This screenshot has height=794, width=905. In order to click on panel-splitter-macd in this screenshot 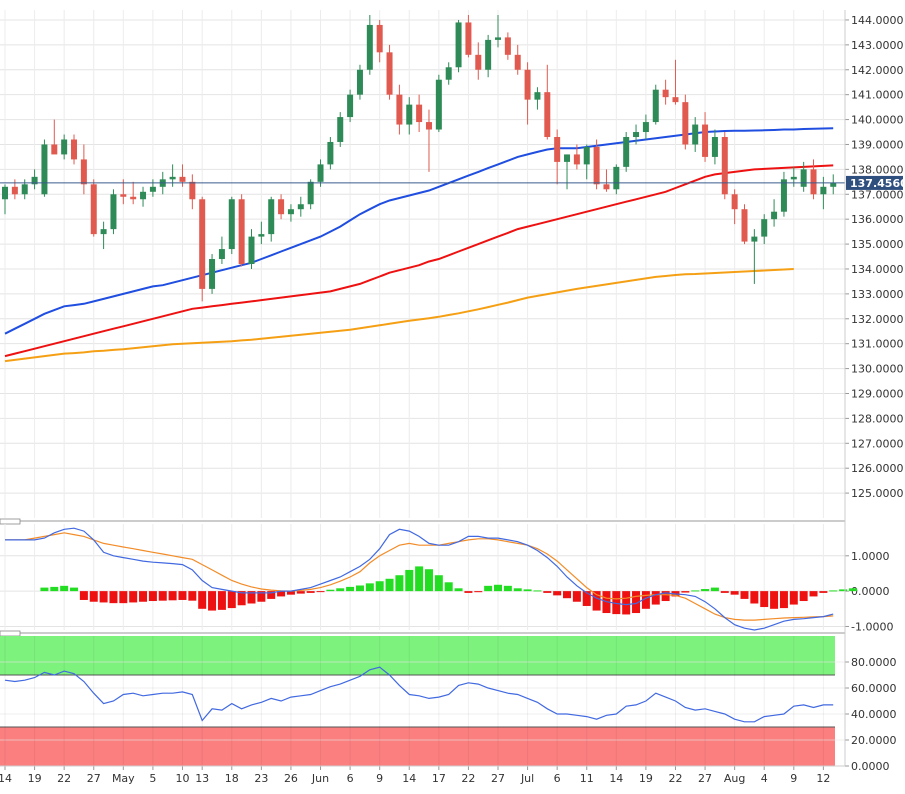, I will do `click(422, 521)`.